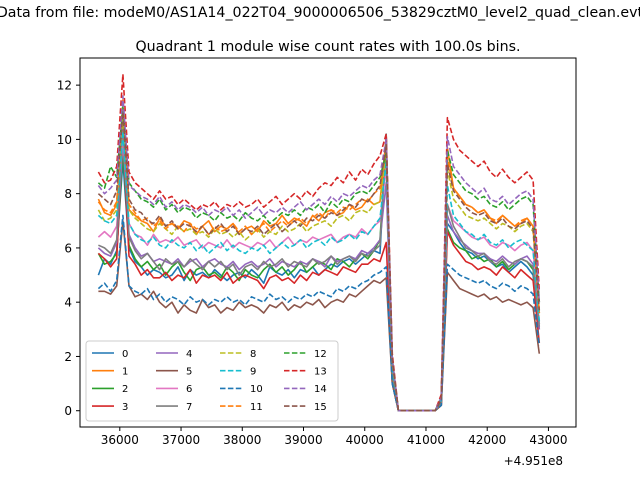  Describe the element at coordinates (320, 354) in the screenshot. I see `legend-label-12: 12` at that location.